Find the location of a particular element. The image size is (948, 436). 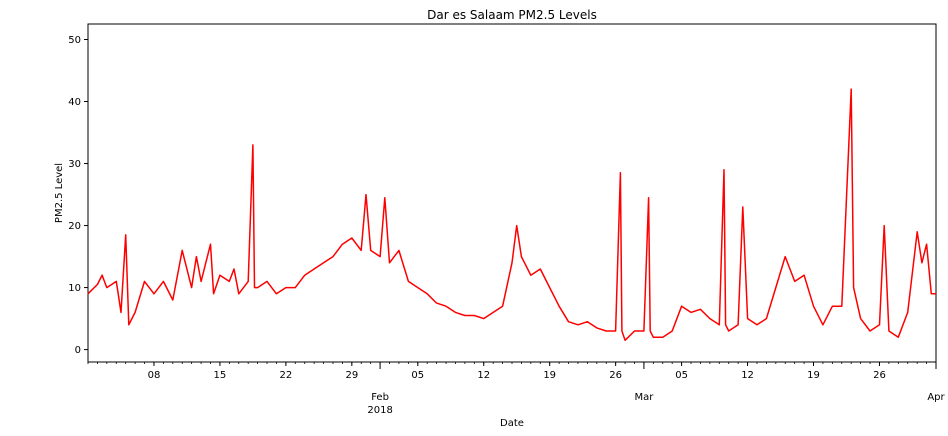

x-tick-label: 29 is located at coordinates (351, 375).